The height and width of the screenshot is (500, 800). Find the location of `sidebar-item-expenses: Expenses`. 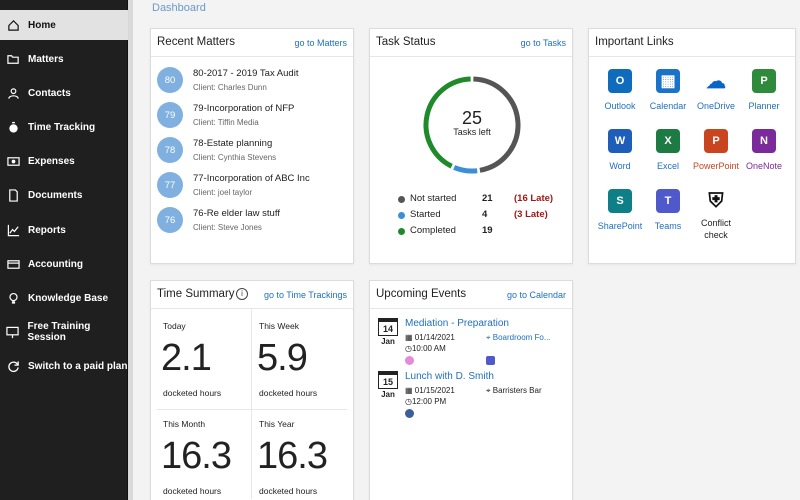

sidebar-item-expenses: Expenses is located at coordinates (64, 161).